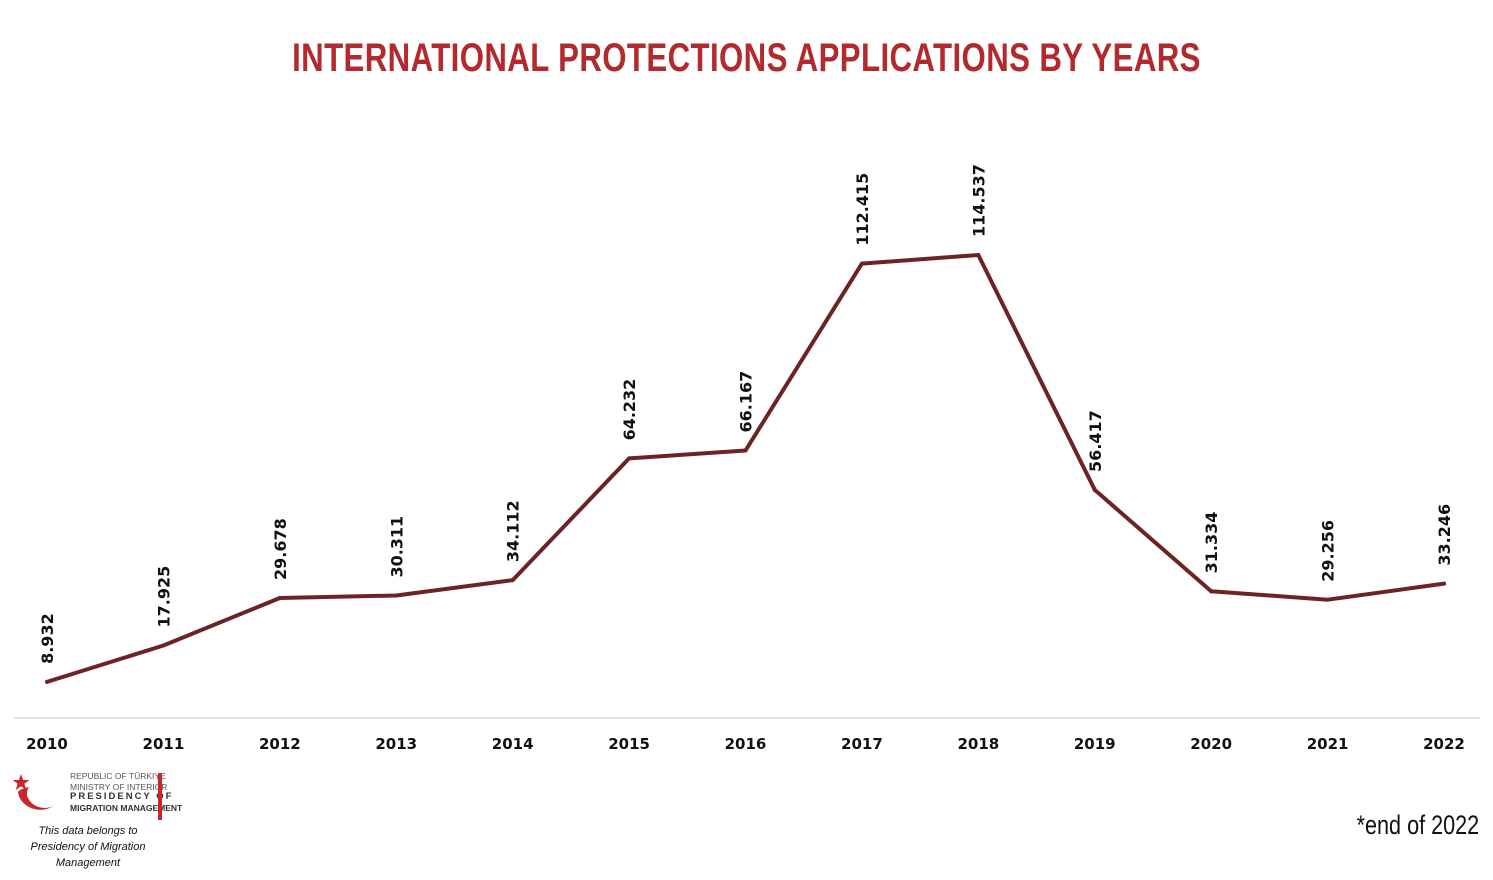 The image size is (1493, 880). Describe the element at coordinates (1417, 825) in the screenshot. I see `footnote: *end of 2022` at that location.